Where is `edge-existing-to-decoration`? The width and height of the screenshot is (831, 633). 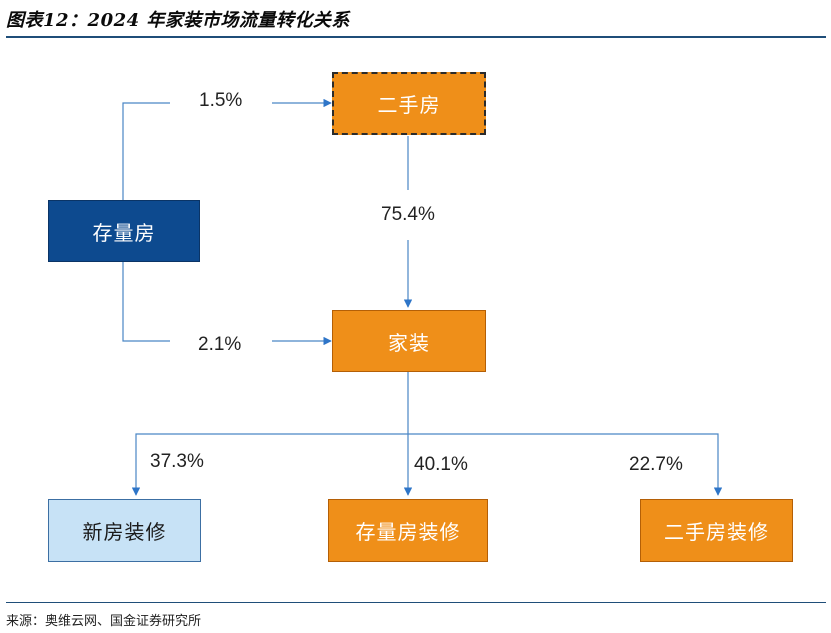 edge-existing-to-decoration is located at coordinates (146, 302).